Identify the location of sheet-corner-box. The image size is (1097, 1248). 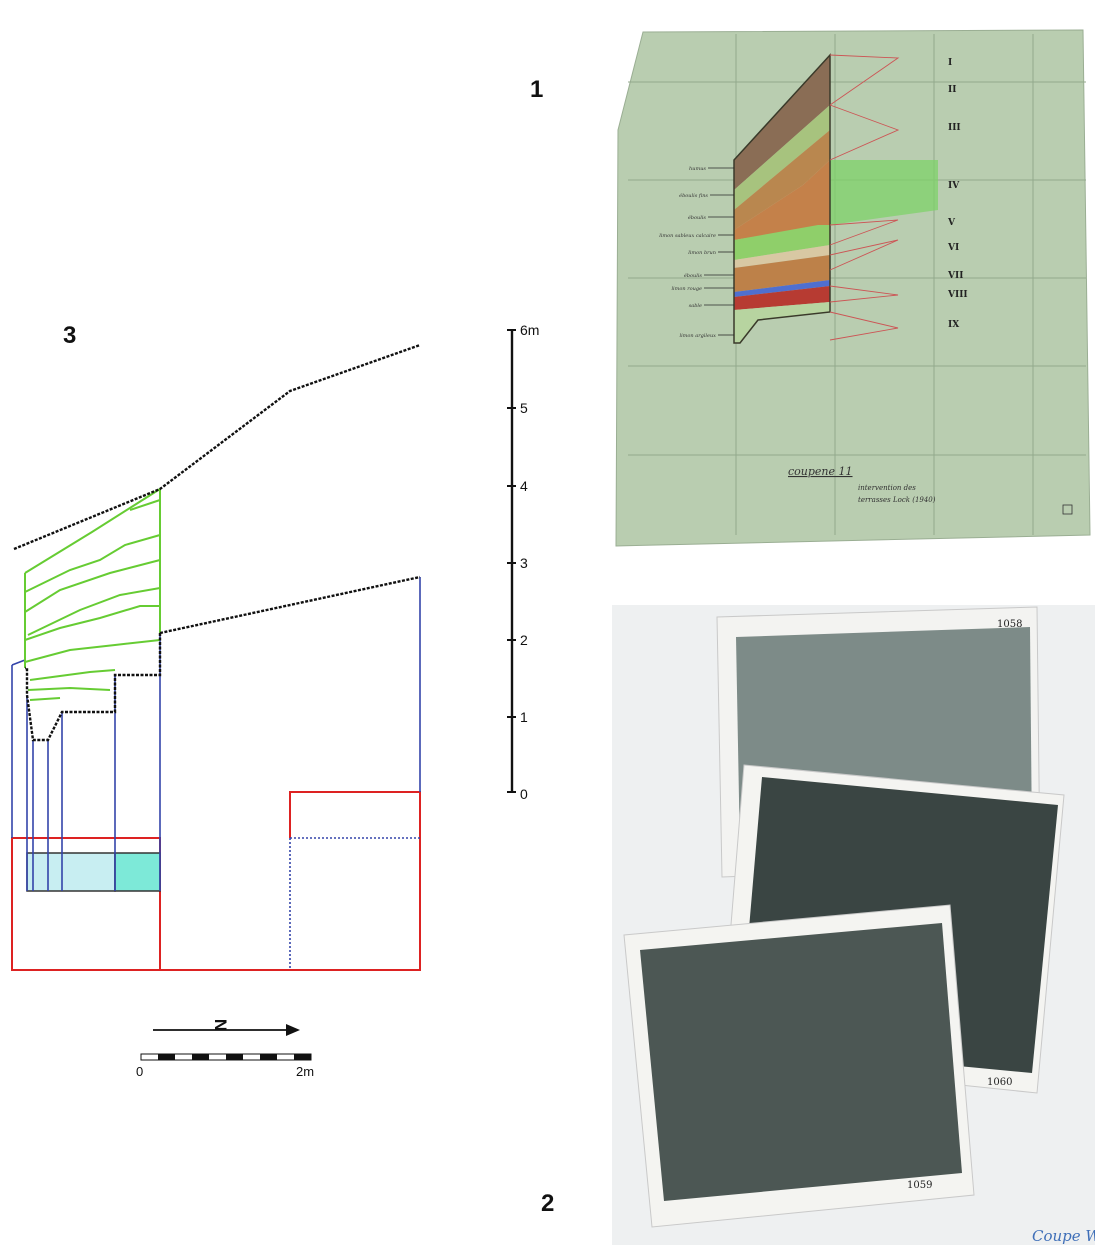
(1067, 509).